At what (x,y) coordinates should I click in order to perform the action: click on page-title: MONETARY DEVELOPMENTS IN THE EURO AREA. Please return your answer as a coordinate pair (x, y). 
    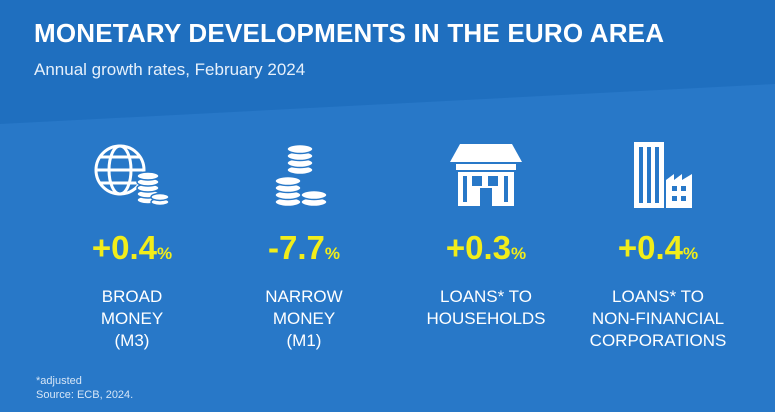
    Looking at the image, I should click on (349, 33).